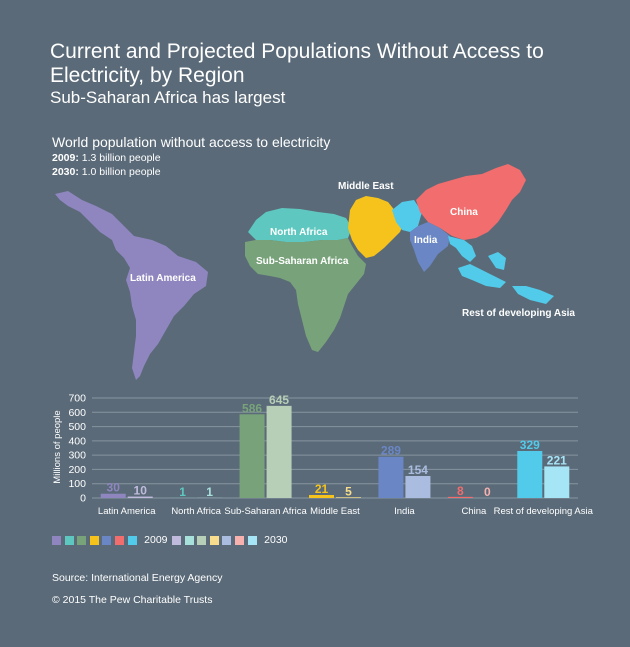  What do you see at coordinates (518, 313) in the screenshot?
I see `map-label-rest-of-asia: Rest of developing Asia` at bounding box center [518, 313].